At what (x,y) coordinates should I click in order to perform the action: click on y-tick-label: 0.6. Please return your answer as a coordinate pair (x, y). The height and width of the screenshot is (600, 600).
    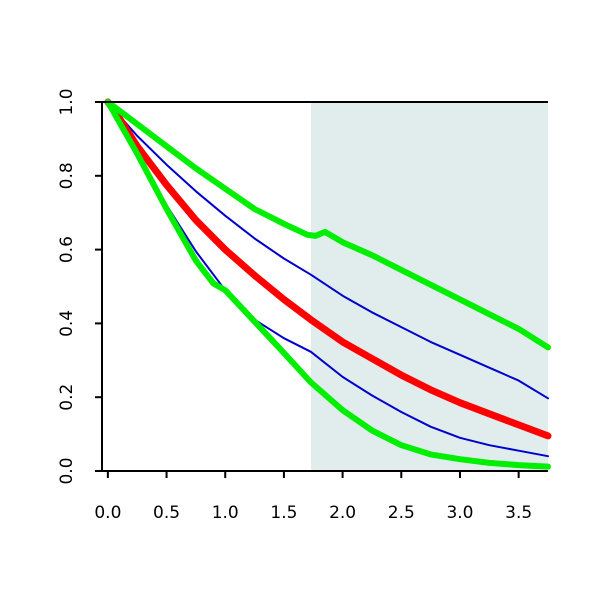
    Looking at the image, I should click on (67, 249).